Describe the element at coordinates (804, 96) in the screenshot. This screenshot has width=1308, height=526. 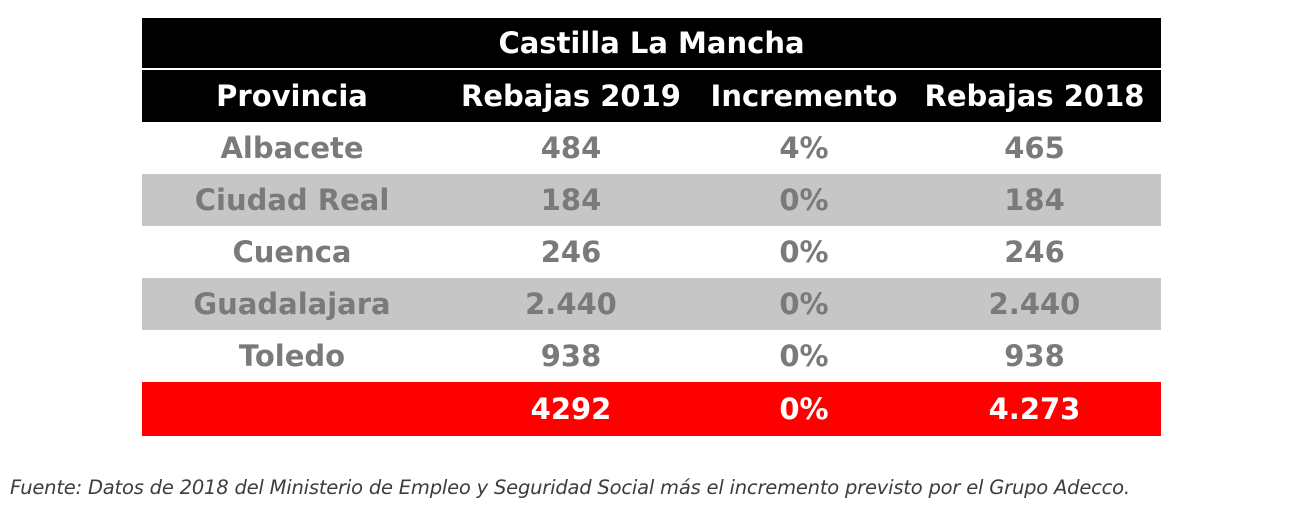
I see `header-incremento: Incremento` at that location.